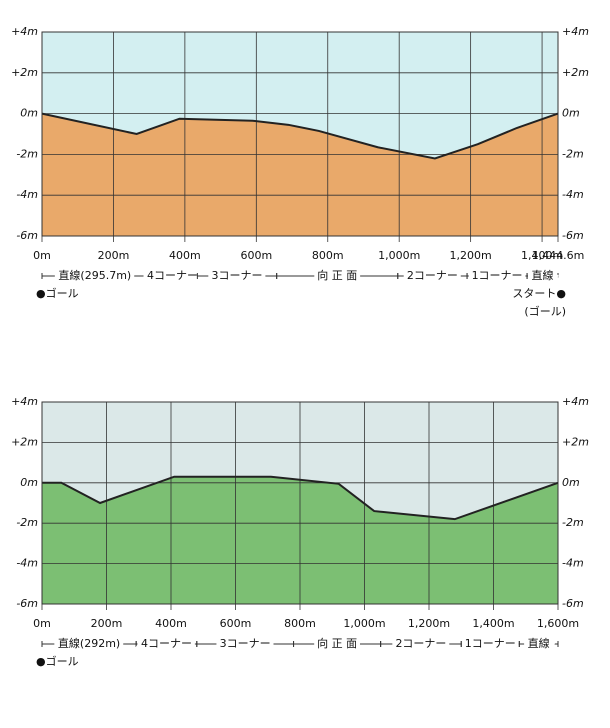  What do you see at coordinates (300, 174) in the screenshot?
I see `ground-area` at bounding box center [300, 174].